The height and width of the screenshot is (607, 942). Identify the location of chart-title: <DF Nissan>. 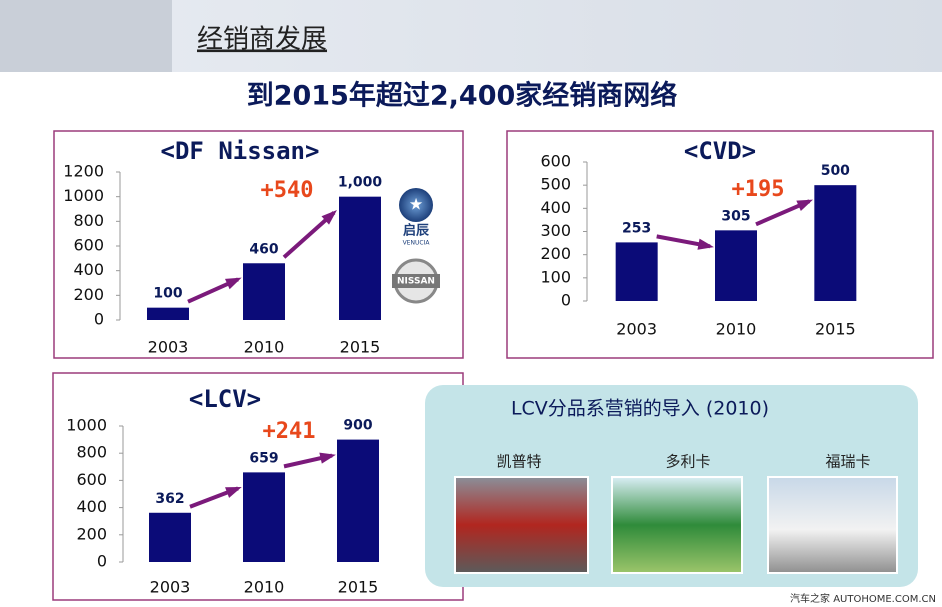
(240, 151).